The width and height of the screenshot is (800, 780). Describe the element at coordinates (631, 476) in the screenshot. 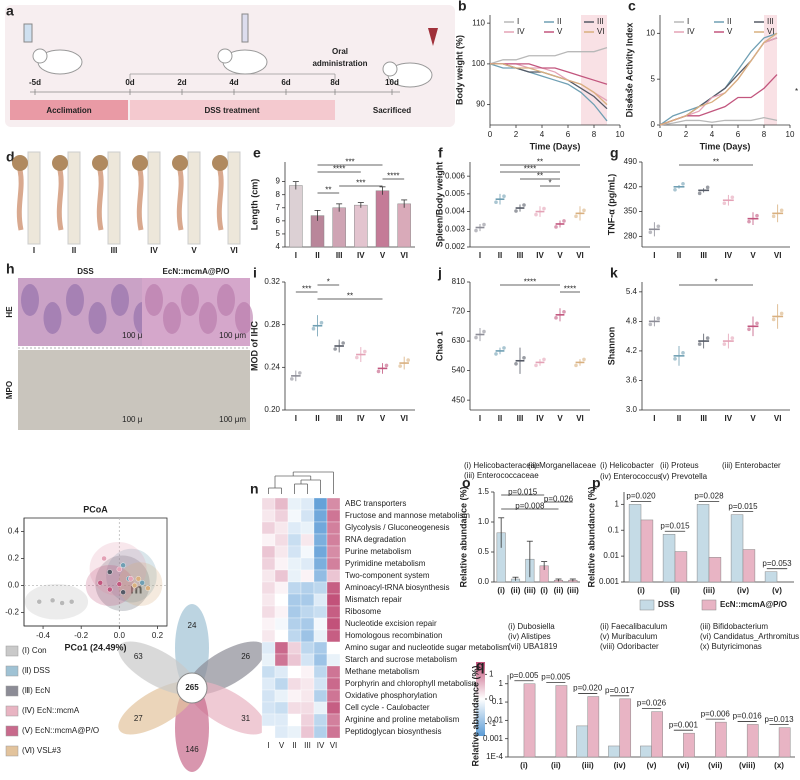

I see `item-label: (iv) Enterococcus` at that location.